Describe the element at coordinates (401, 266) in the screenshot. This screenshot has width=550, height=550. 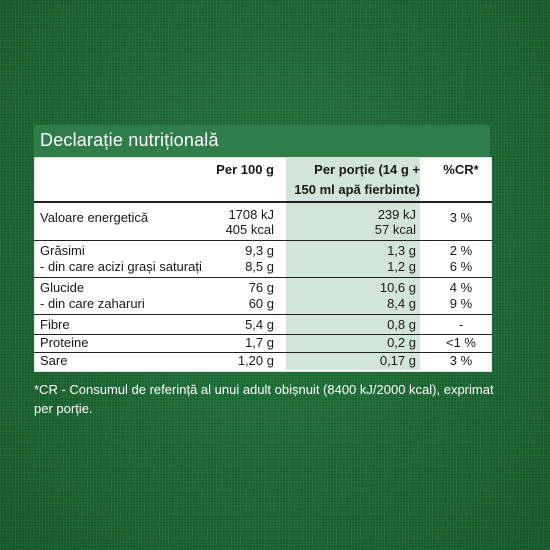
I see `row-saturated-portion: 1,2 g` at that location.